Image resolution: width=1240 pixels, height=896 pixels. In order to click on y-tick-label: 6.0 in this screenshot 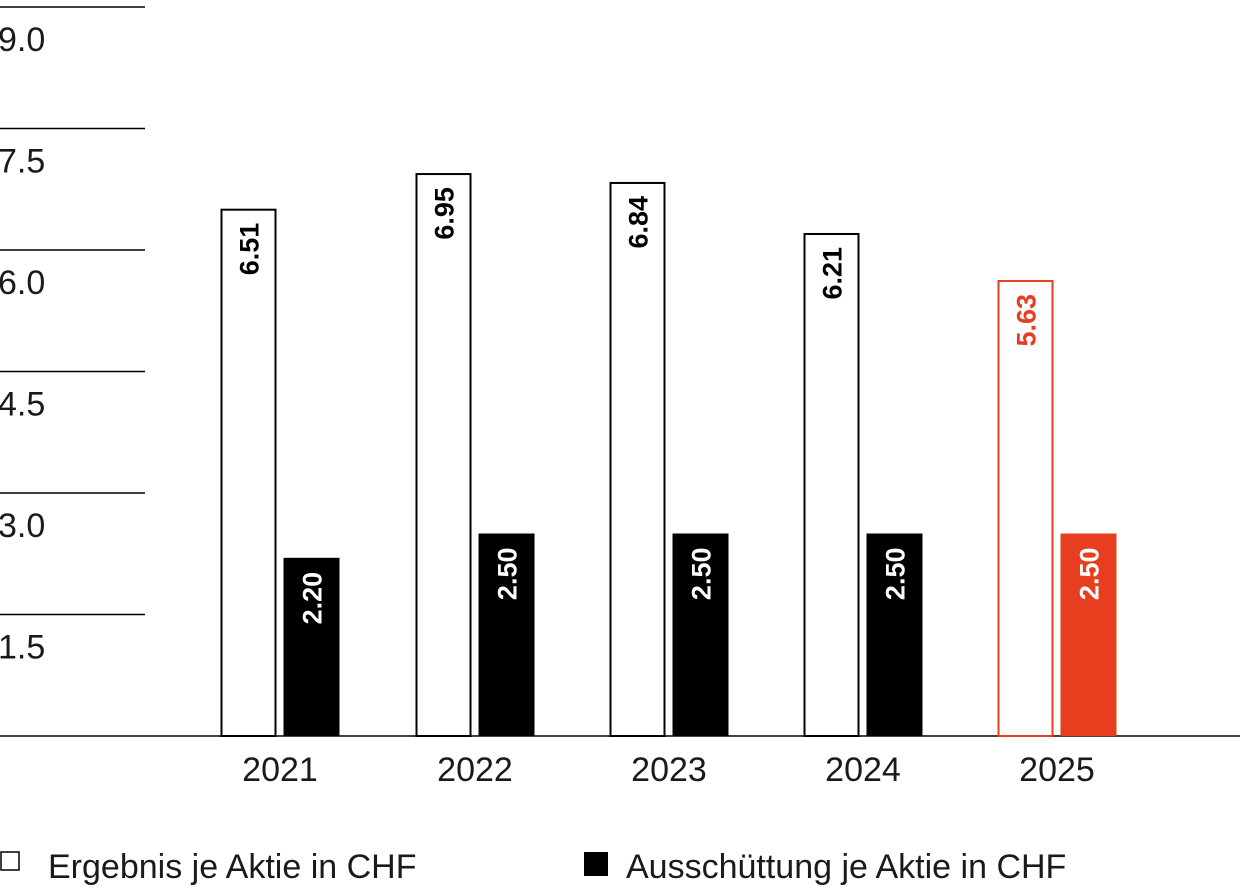, I will do `click(22, 283)`.